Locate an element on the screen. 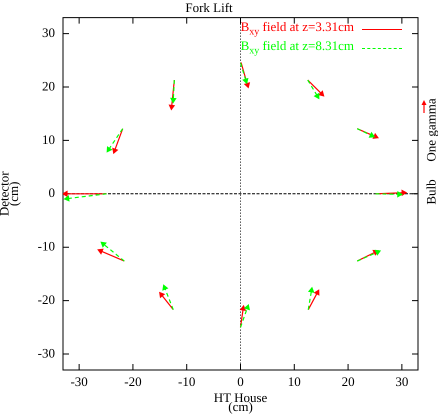 Image resolution: width=438 pixels, height=415 pixels. y-axis-title: Detector (cm) is located at coordinates (11, 193).